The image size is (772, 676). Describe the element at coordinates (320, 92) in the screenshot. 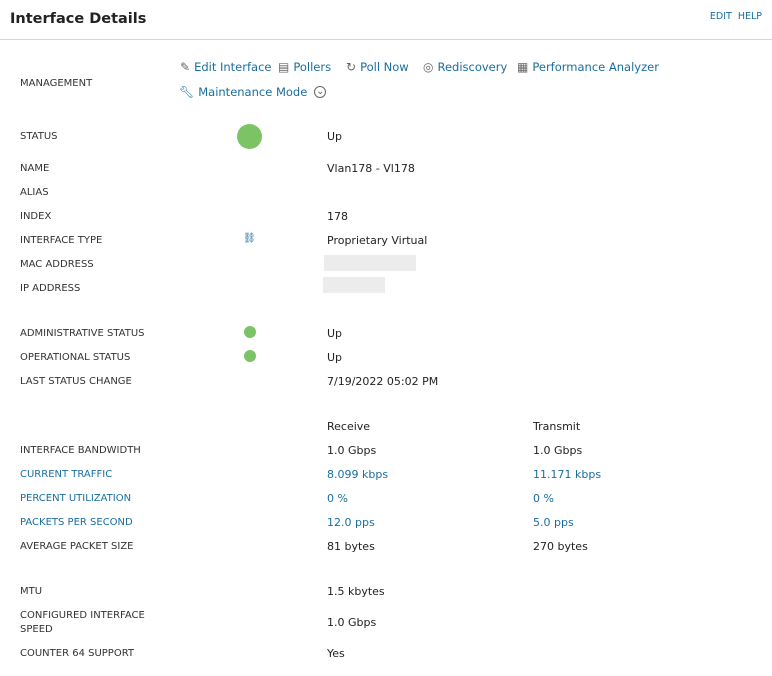

I see `chevron-down-icon: ⌄` at that location.